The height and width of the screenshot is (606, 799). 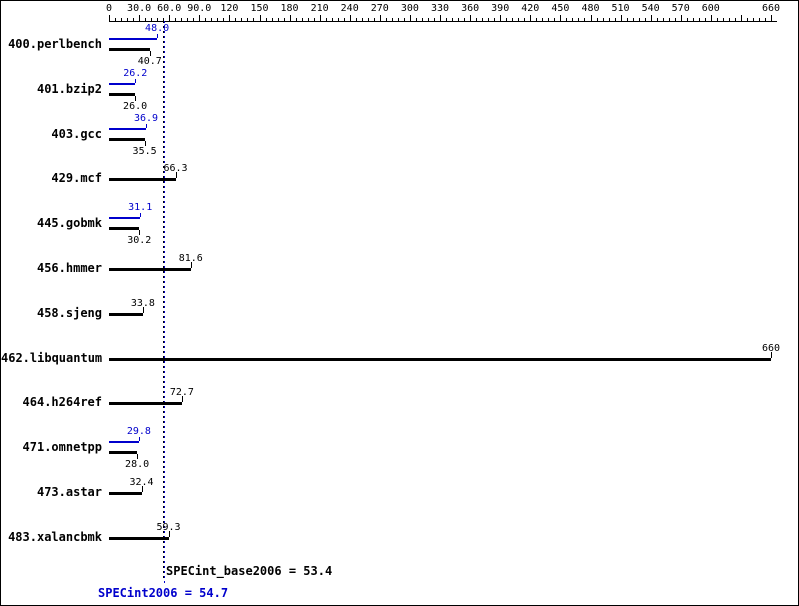 What do you see at coordinates (530, 8) in the screenshot?
I see `x-axis-tick-label: 420` at bounding box center [530, 8].